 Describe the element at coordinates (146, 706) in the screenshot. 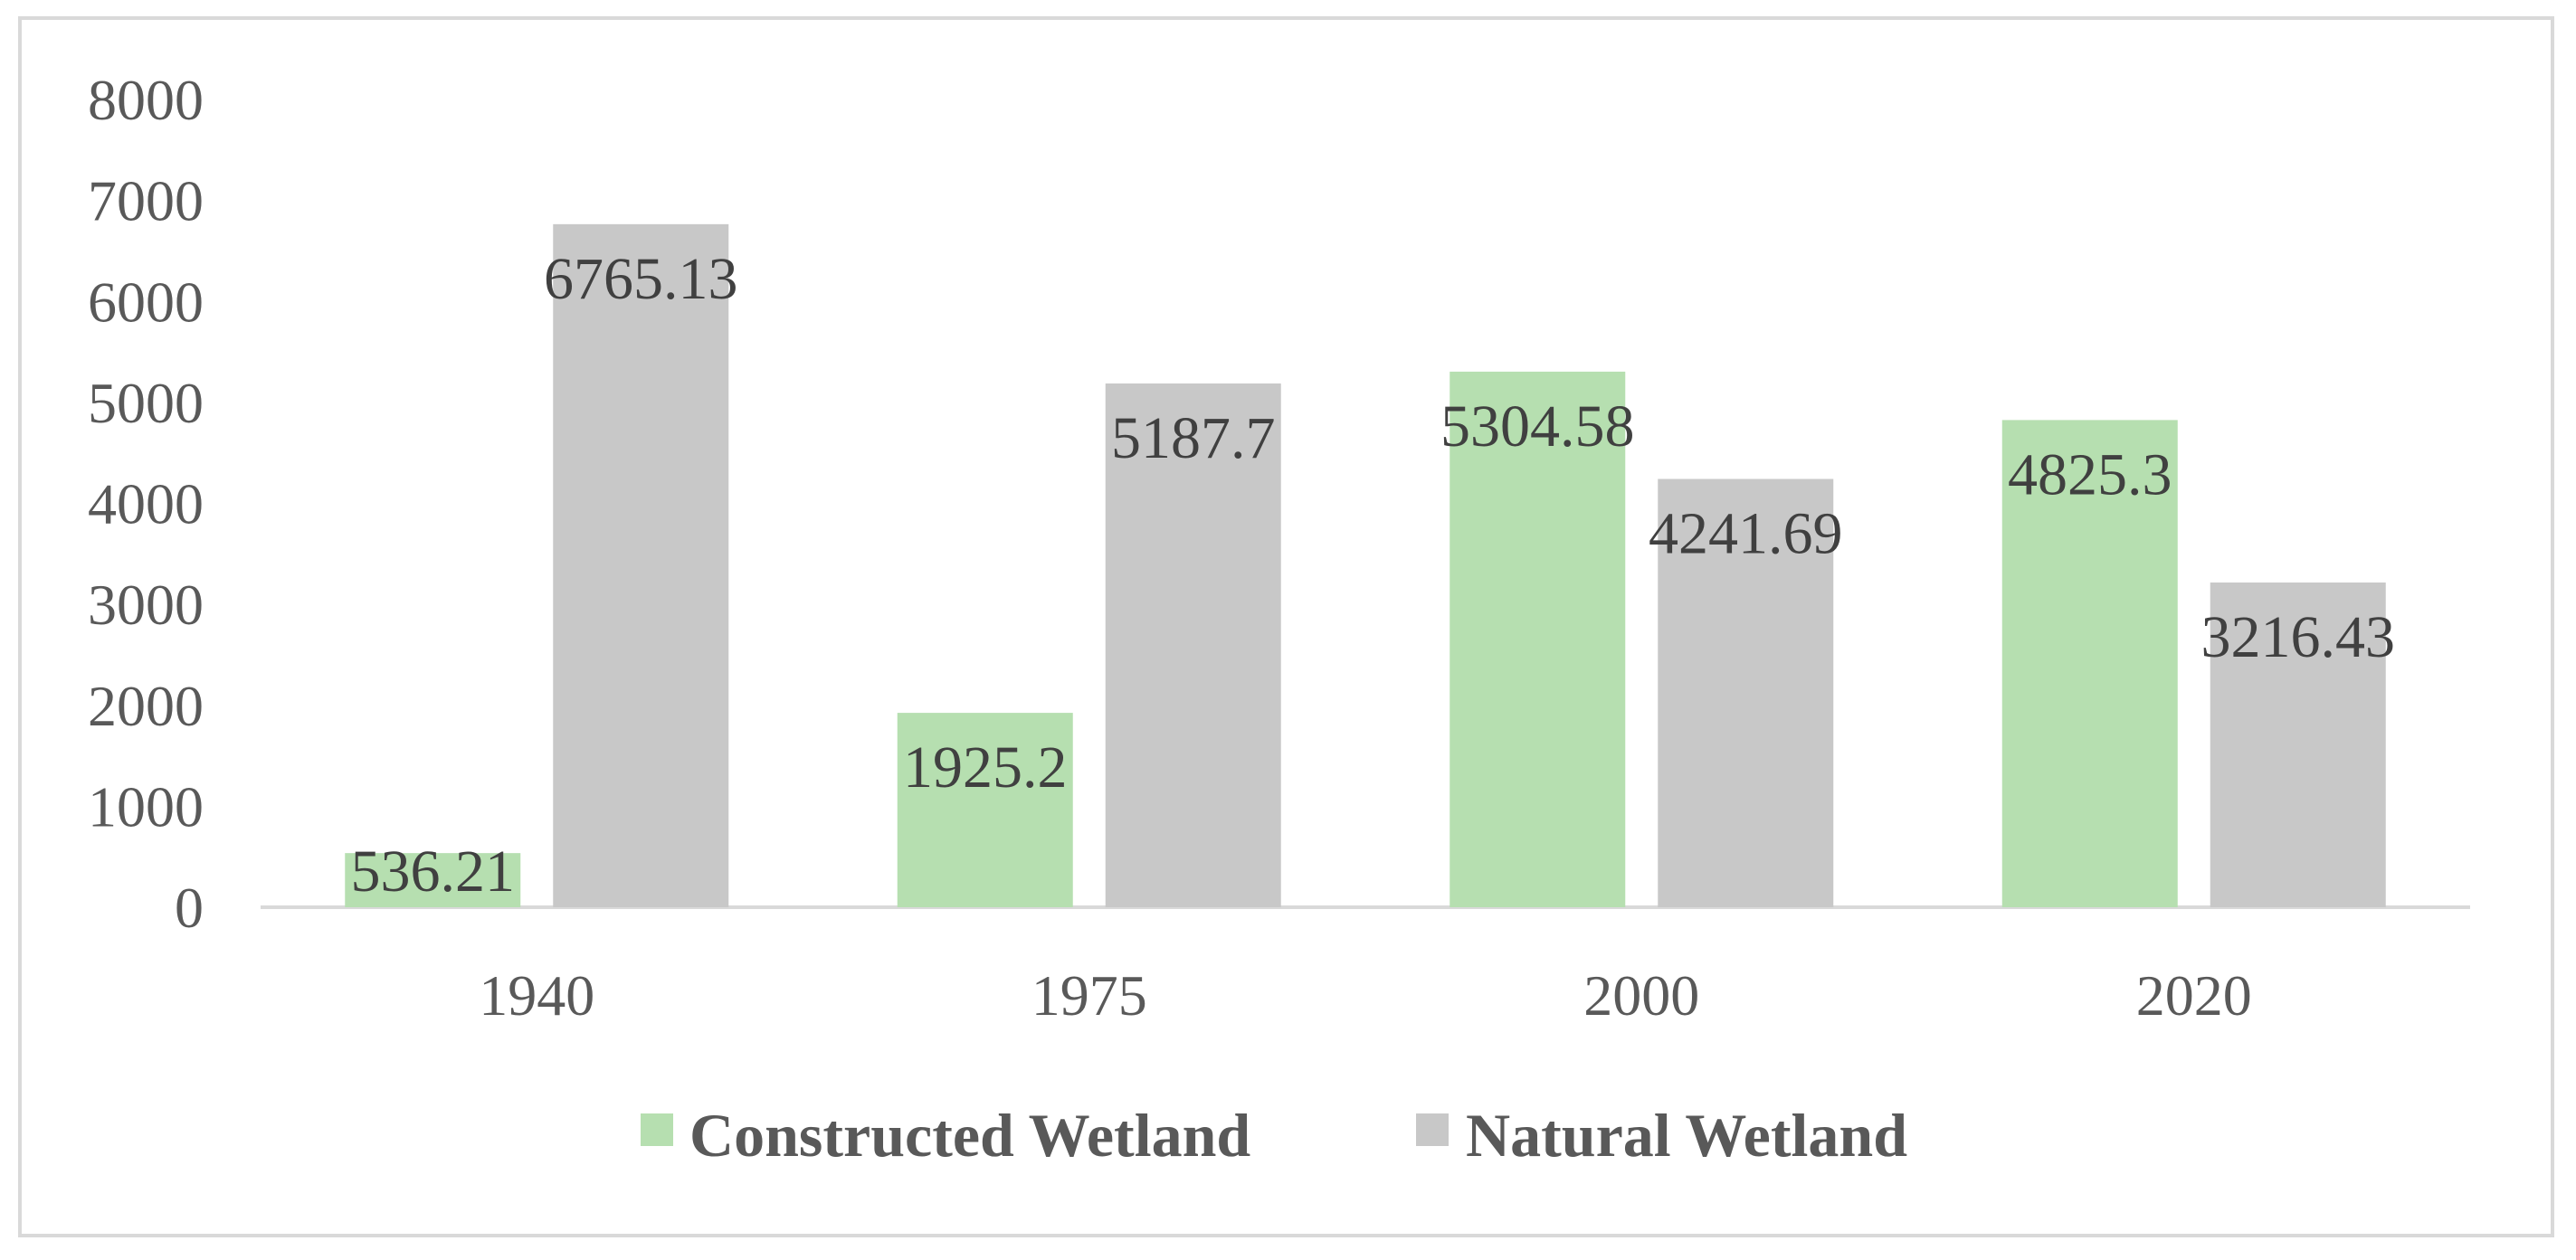

I see `y-tick-label: 2000` at that location.